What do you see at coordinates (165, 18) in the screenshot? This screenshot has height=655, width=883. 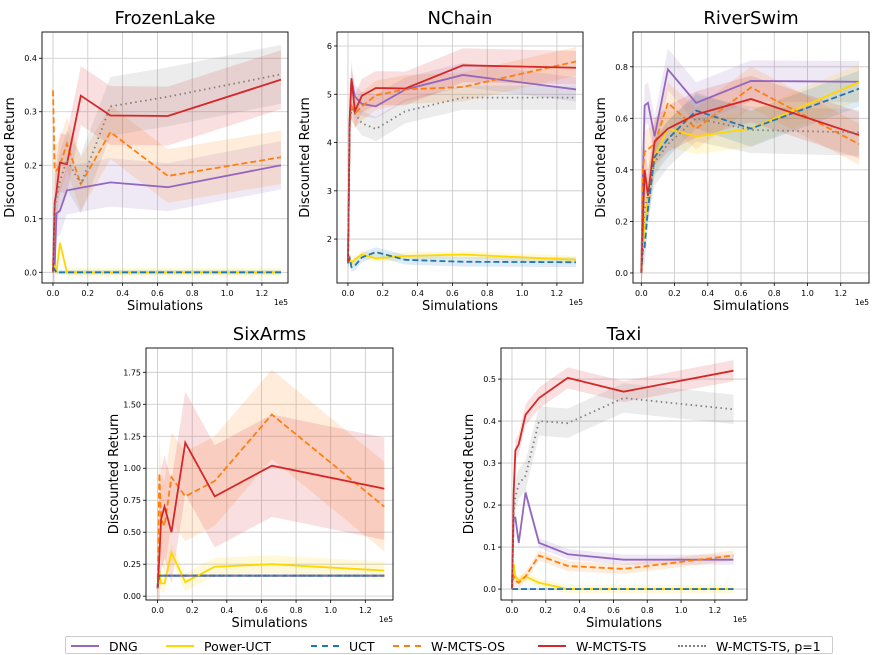 I see `chart-title: FrozenLake` at bounding box center [165, 18].